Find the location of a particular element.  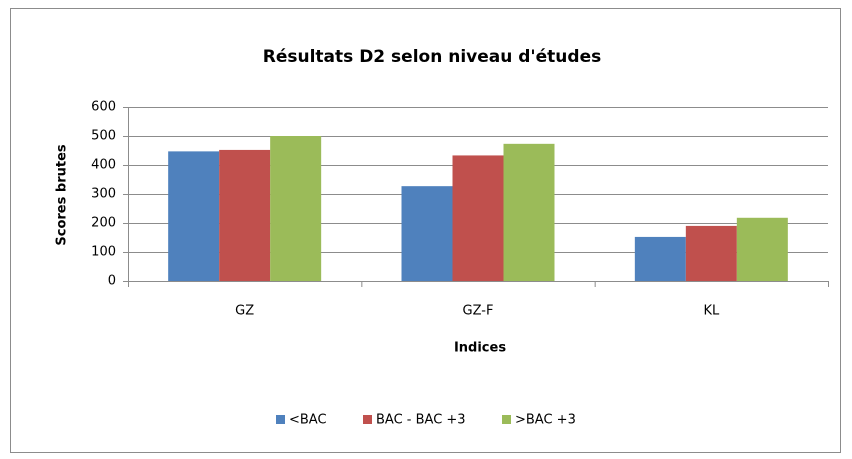

y-tick-label: 300 is located at coordinates (103, 194).